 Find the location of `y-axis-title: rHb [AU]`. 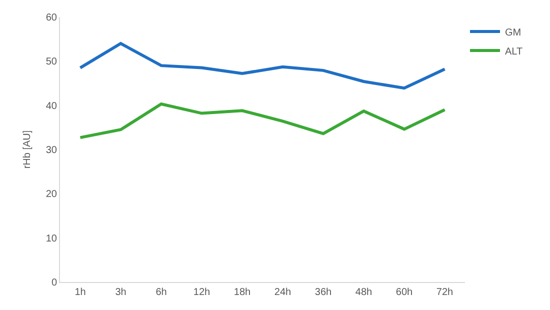

y-axis-title: rHb [AU] is located at coordinates (27, 149).